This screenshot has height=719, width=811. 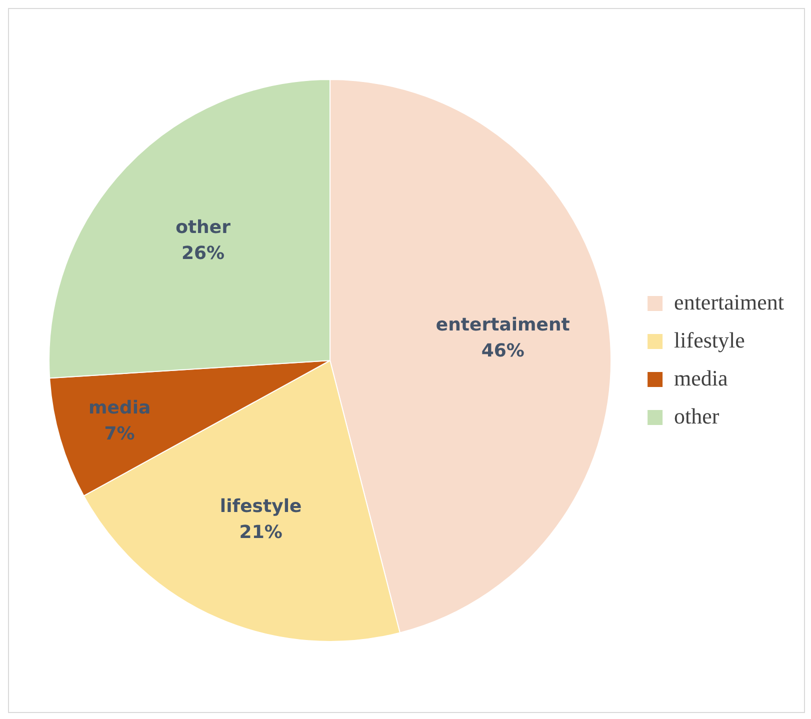 I want to click on slice-label: other, so click(x=203, y=227).